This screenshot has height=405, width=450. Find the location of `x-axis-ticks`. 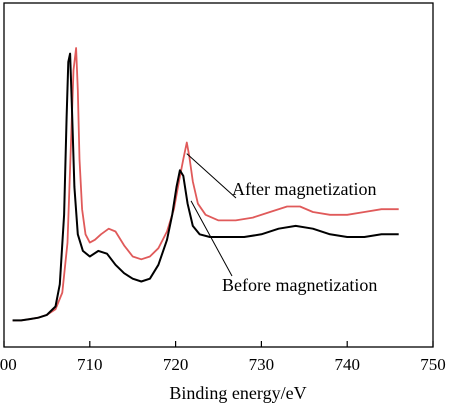

x-axis-ticks is located at coordinates (218, 344).